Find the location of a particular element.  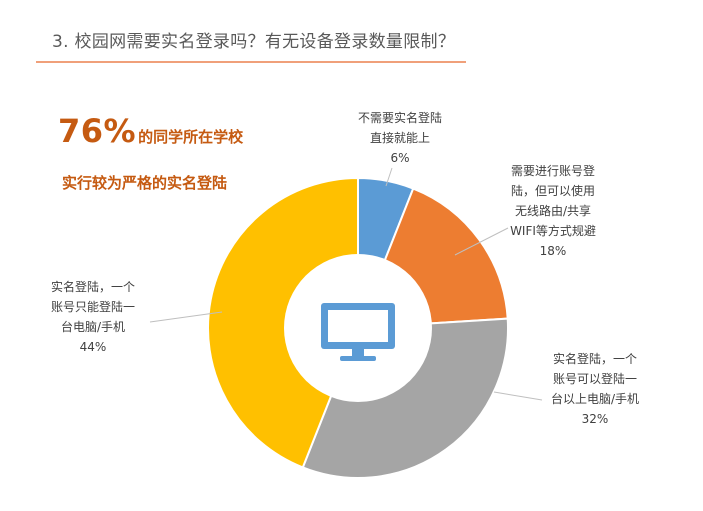

slice-label-line: 直接就能上 is located at coordinates (400, 137).